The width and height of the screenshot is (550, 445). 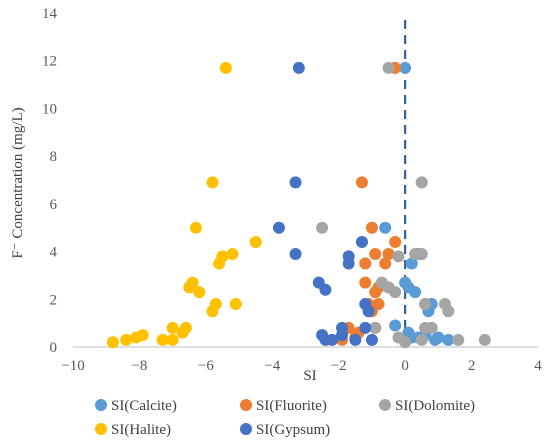 I want to click on y-tick-label: 8, so click(x=54, y=157).